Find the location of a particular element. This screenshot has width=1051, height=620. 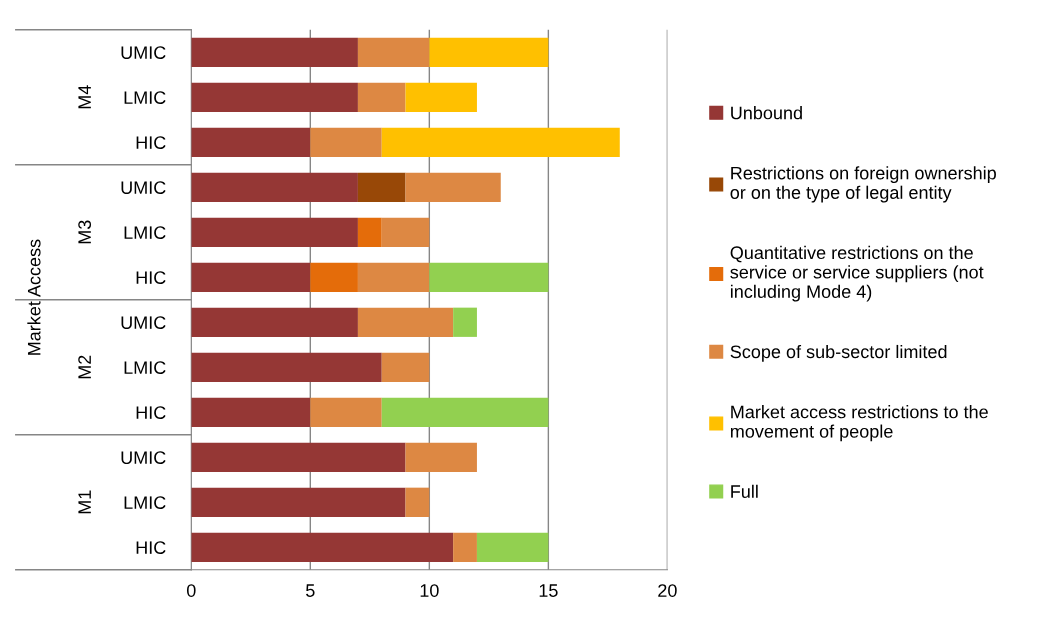

text: M3 is located at coordinates (85, 232).